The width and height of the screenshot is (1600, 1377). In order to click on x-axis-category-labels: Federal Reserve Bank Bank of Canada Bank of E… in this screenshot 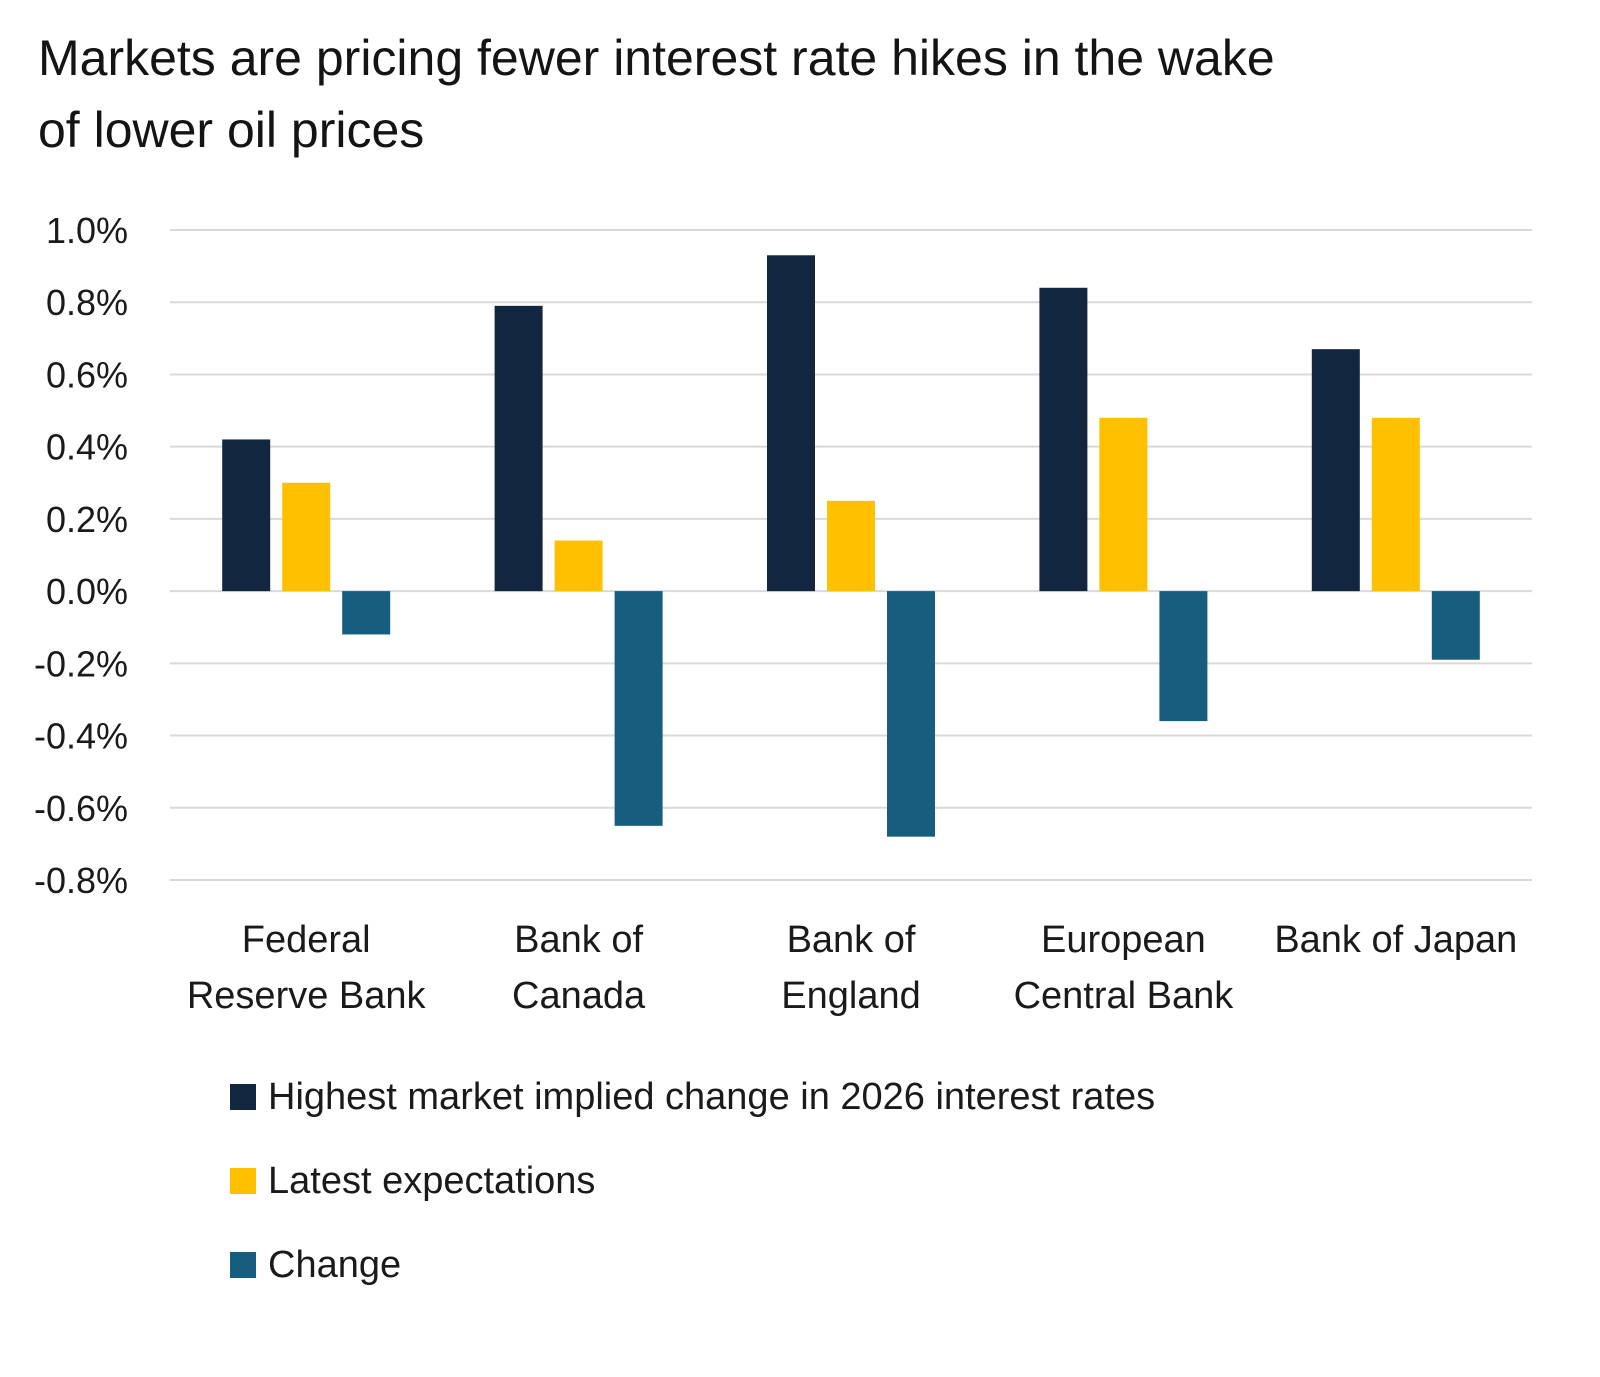, I will do `click(852, 968)`.